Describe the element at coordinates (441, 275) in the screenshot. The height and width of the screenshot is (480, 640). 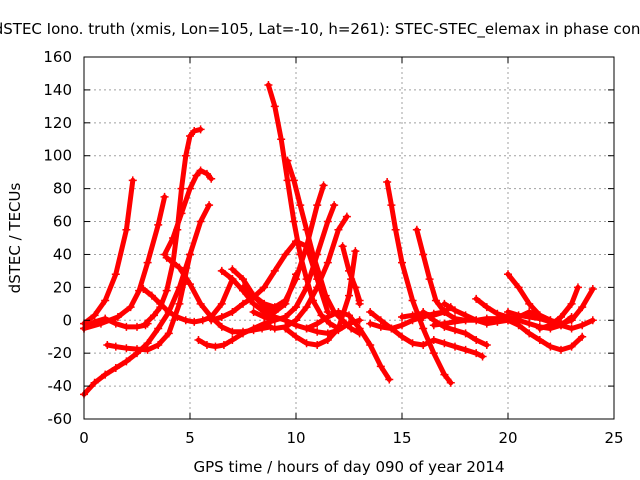
I see `series-24-trace` at that location.